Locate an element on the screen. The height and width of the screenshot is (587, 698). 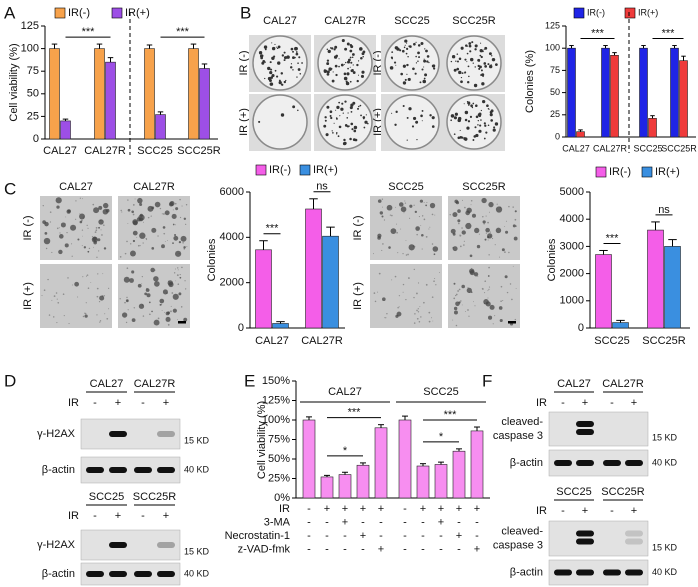
panel-letter: A is located at coordinates (10, 12).